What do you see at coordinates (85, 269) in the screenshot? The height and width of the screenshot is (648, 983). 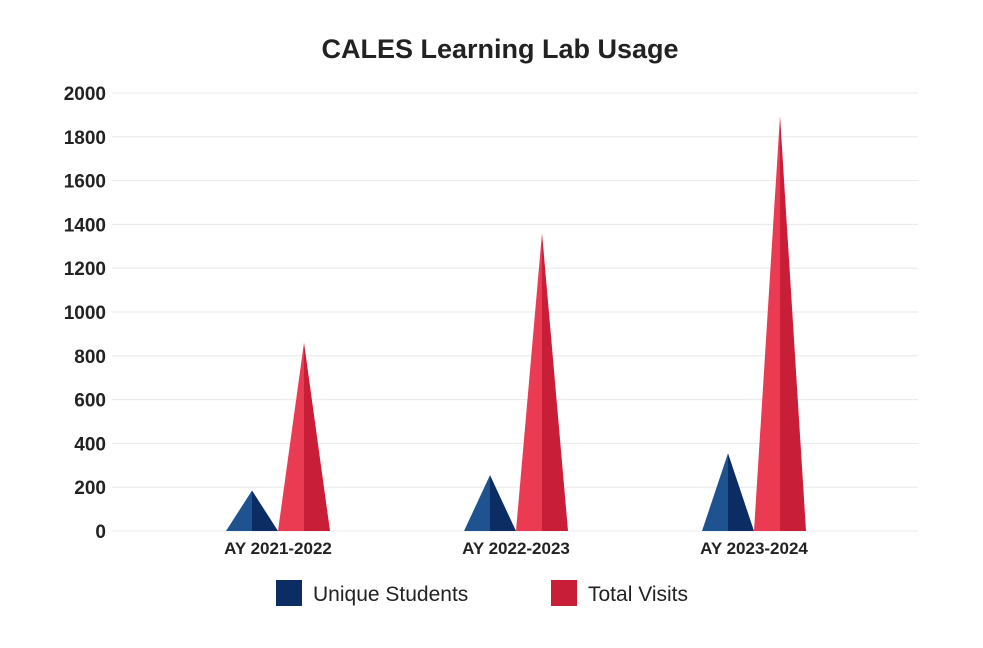 I see `y-tick-label: 1200` at bounding box center [85, 269].